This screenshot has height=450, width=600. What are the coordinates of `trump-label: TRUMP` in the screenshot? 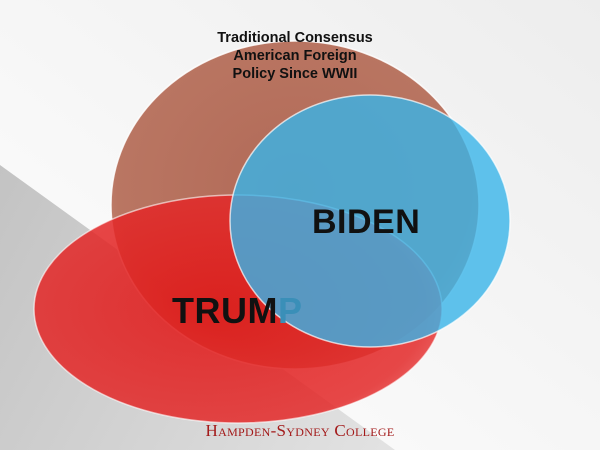 It's located at (237, 311).